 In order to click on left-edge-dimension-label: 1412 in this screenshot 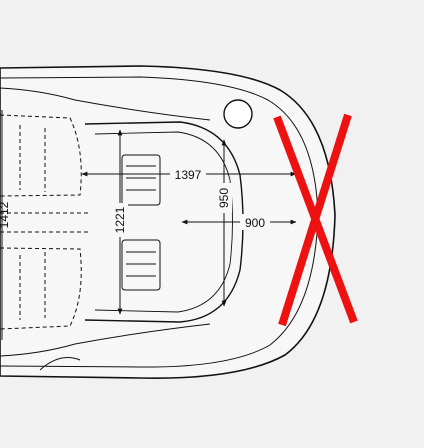, I will do `click(5, 214)`.